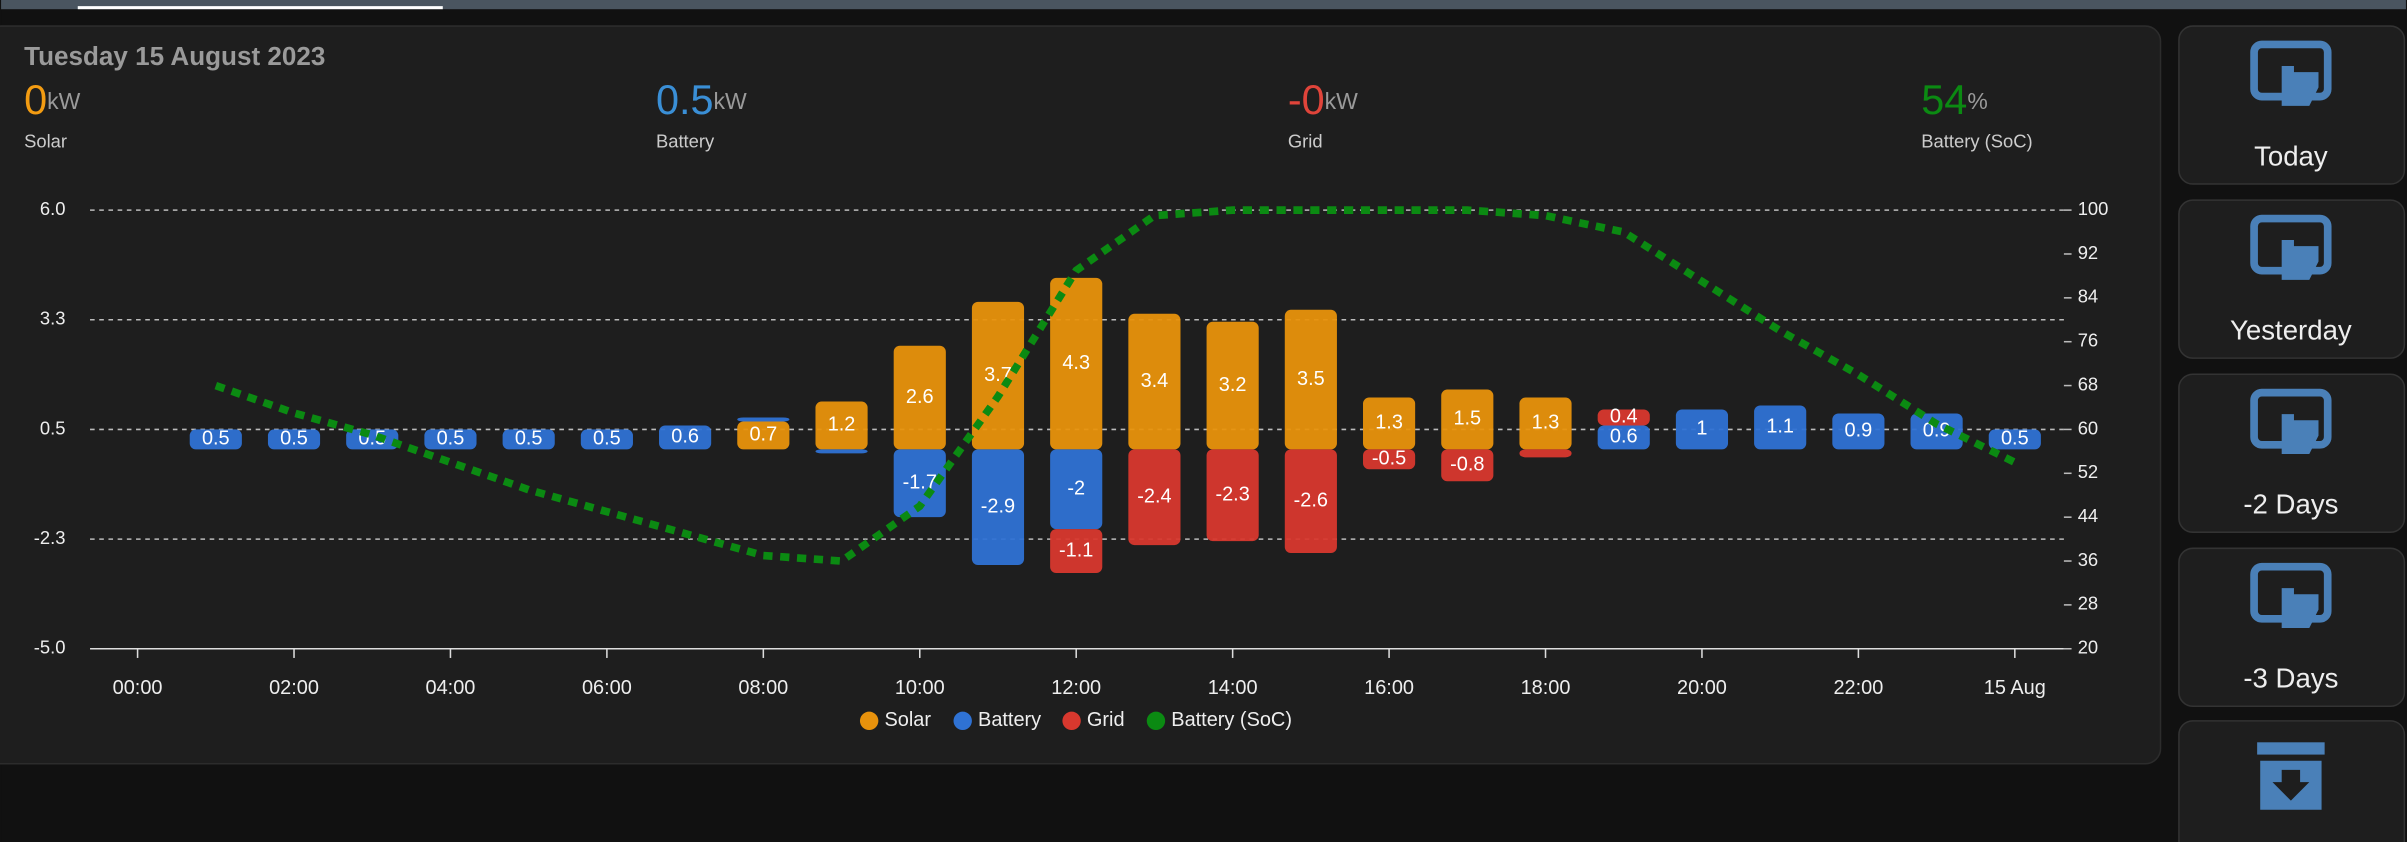  Describe the element at coordinates (2088, 515) in the screenshot. I see `y2-tick-label: 44` at that location.